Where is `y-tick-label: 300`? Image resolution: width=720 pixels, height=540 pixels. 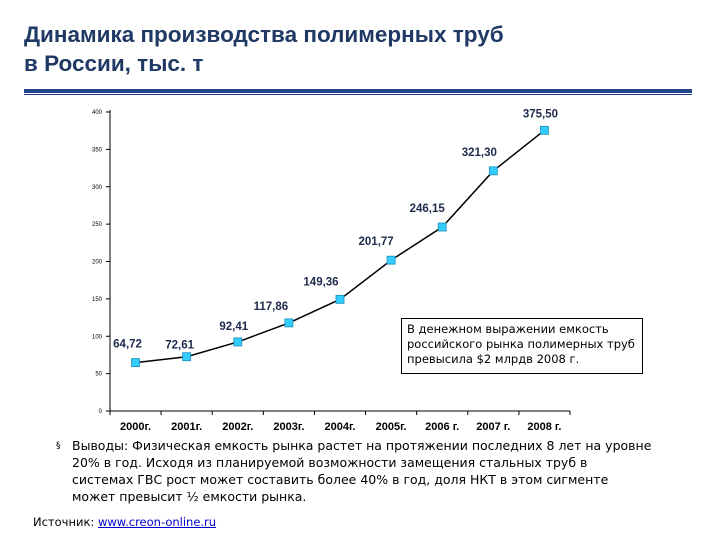 y-tick-label: 300 is located at coordinates (97, 188).